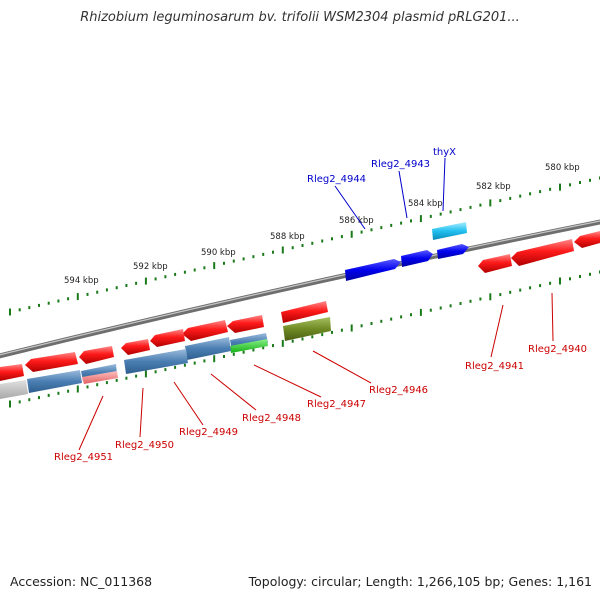 The width and height of the screenshot is (600, 600). What do you see at coordinates (144, 445) in the screenshot?
I see `gene-label-rleg2-4950: Rleg2_4950` at bounding box center [144, 445].